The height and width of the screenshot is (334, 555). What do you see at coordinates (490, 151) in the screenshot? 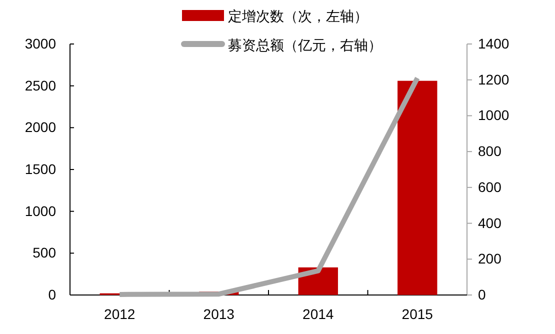
I see `y2-tick-label: 800` at bounding box center [490, 151].